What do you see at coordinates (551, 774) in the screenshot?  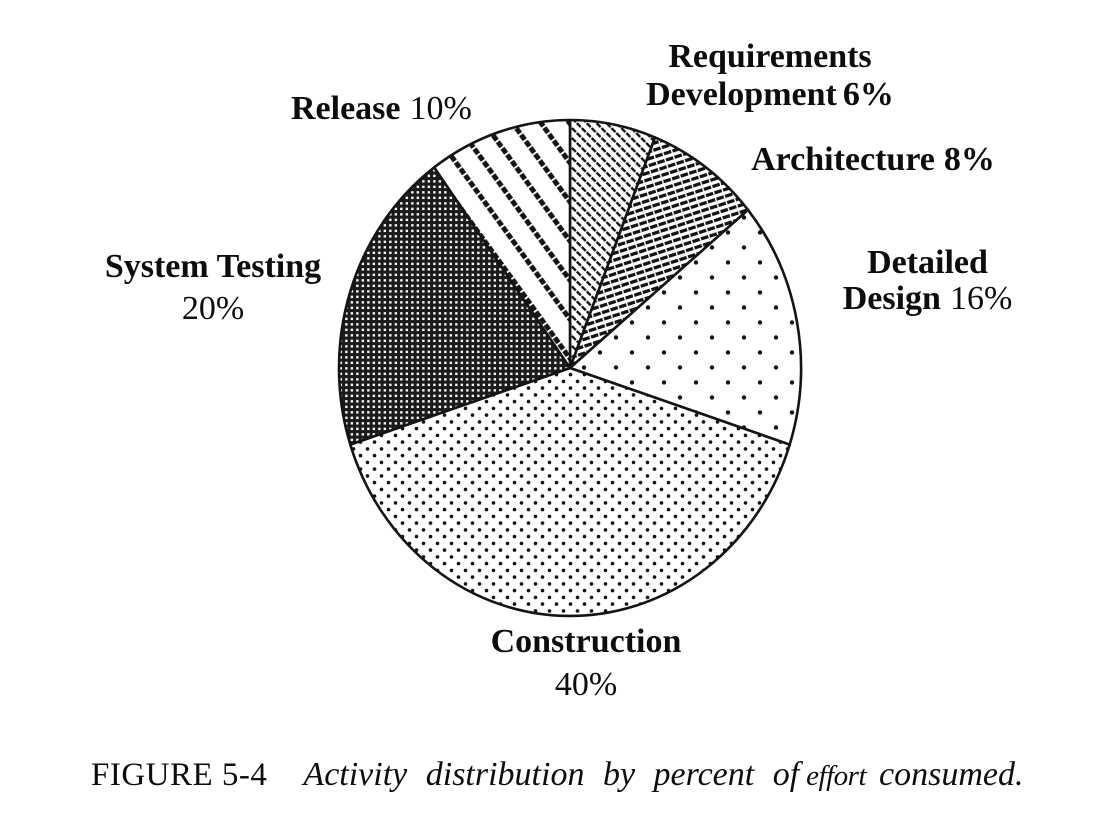 I see `caption-text: Activity distribution by percent of` at bounding box center [551, 774].